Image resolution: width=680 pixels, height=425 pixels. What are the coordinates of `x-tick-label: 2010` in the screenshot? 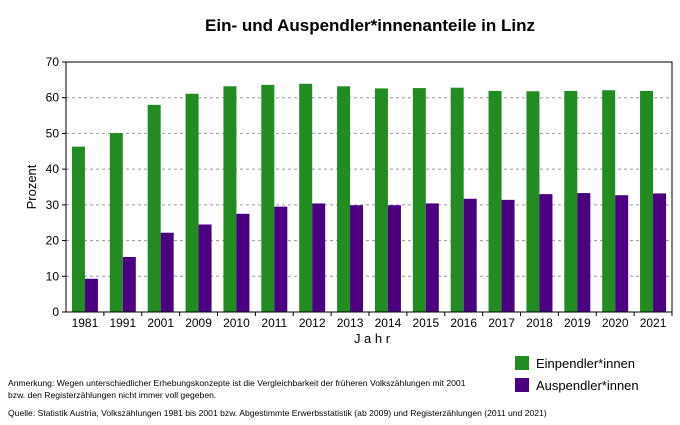 It's located at (236, 323).